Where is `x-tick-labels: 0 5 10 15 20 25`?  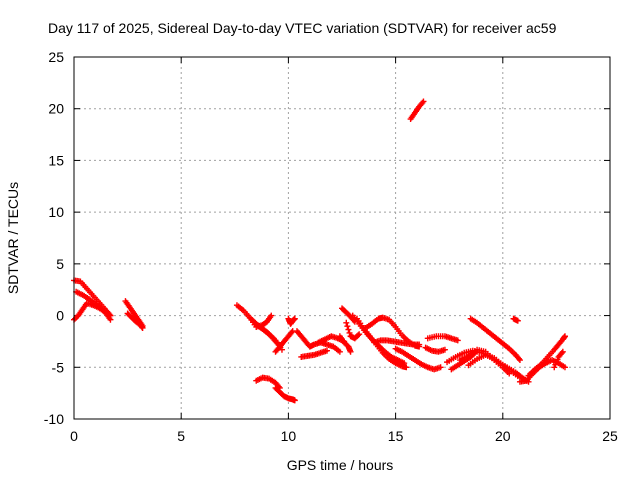 x-tick-labels: 0 5 10 15 20 25 is located at coordinates (344, 436).